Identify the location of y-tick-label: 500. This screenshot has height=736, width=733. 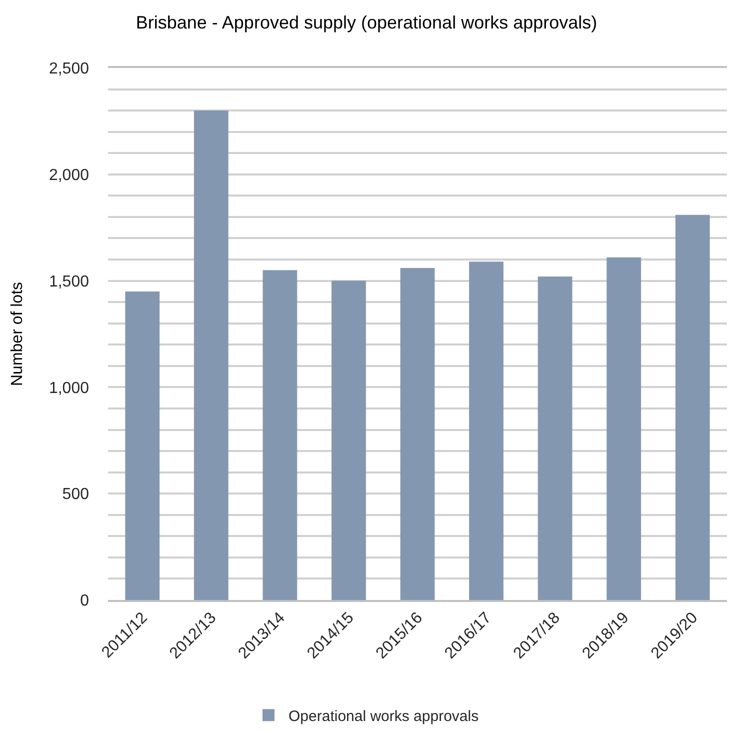
(76, 495).